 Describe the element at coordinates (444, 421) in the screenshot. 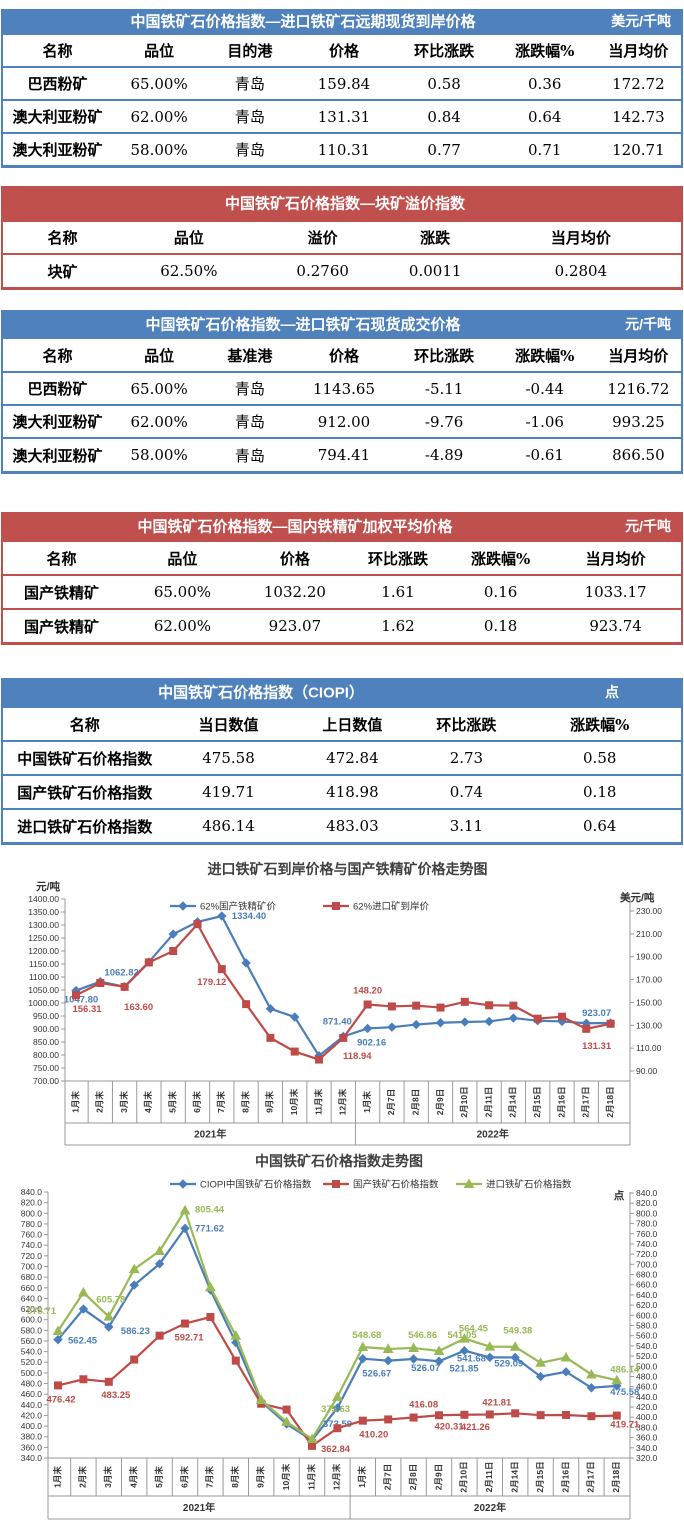

I see `table-cell: -9.76` at that location.